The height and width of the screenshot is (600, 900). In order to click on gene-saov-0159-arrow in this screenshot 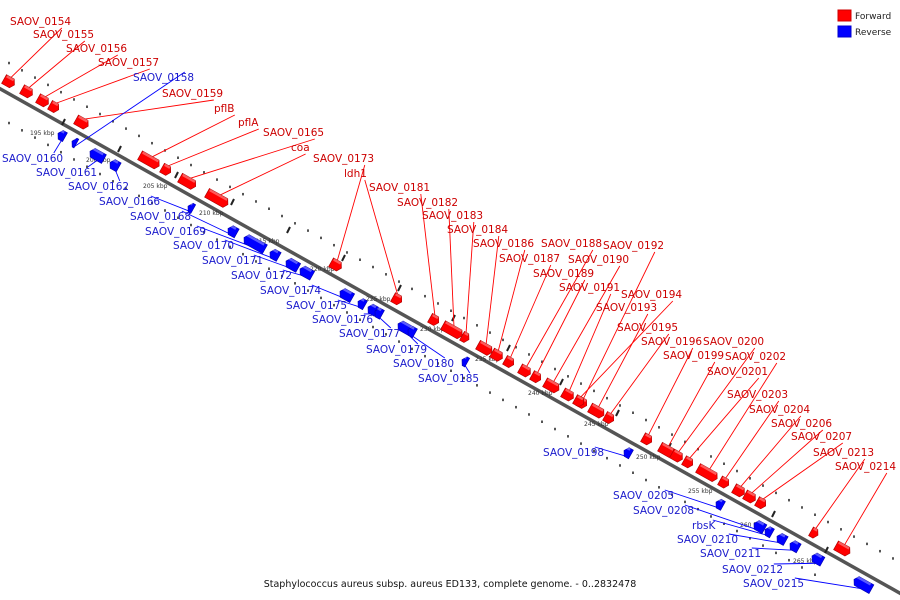, I will do `click(82, 122)`.